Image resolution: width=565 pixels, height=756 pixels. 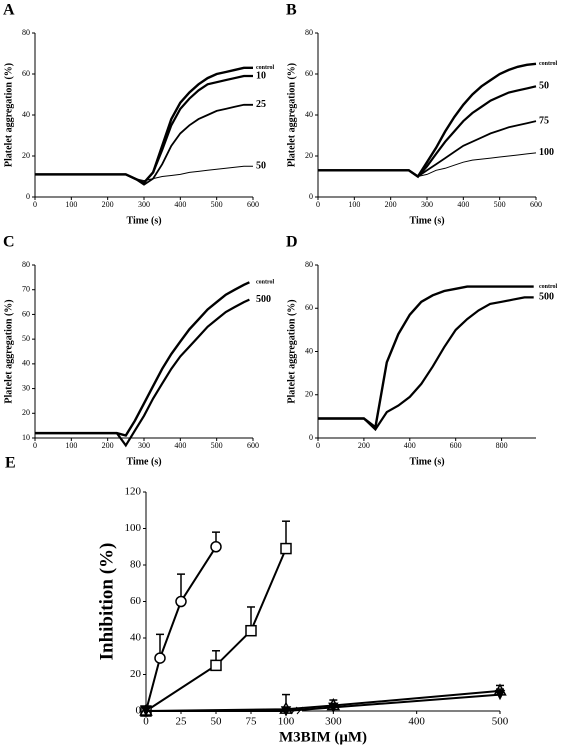 What do you see at coordinates (26, 338) in the screenshot?
I see `y-tick-label: 50` at bounding box center [26, 338].